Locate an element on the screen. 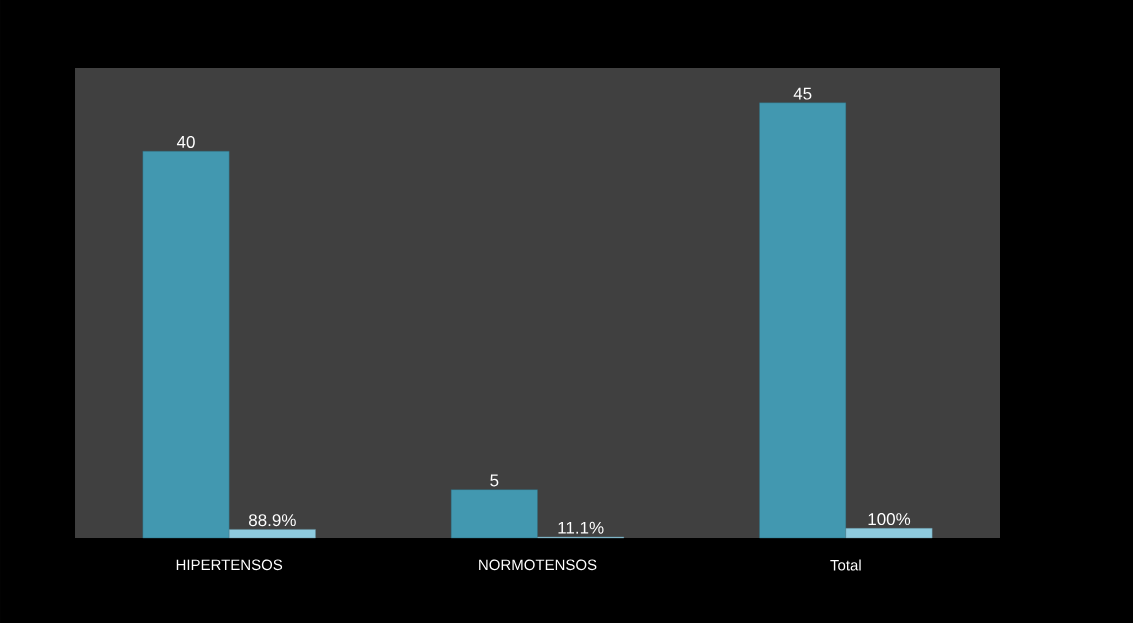  data-label: 40 is located at coordinates (185, 141).